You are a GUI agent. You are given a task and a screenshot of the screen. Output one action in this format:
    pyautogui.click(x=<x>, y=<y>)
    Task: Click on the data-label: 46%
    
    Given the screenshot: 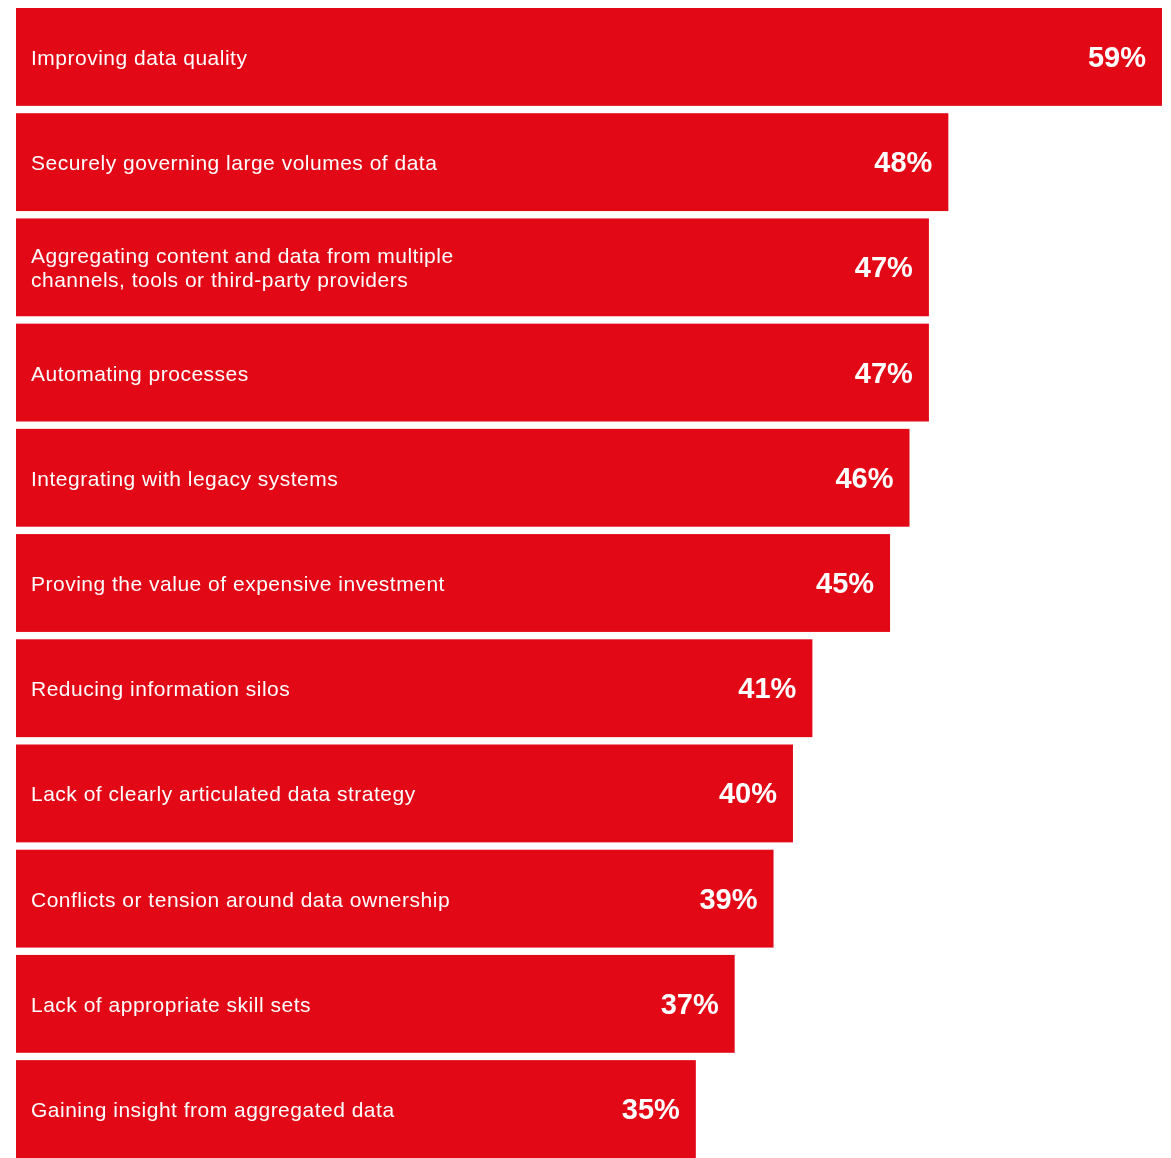 What is the action you would take?
    pyautogui.click(x=864, y=477)
    